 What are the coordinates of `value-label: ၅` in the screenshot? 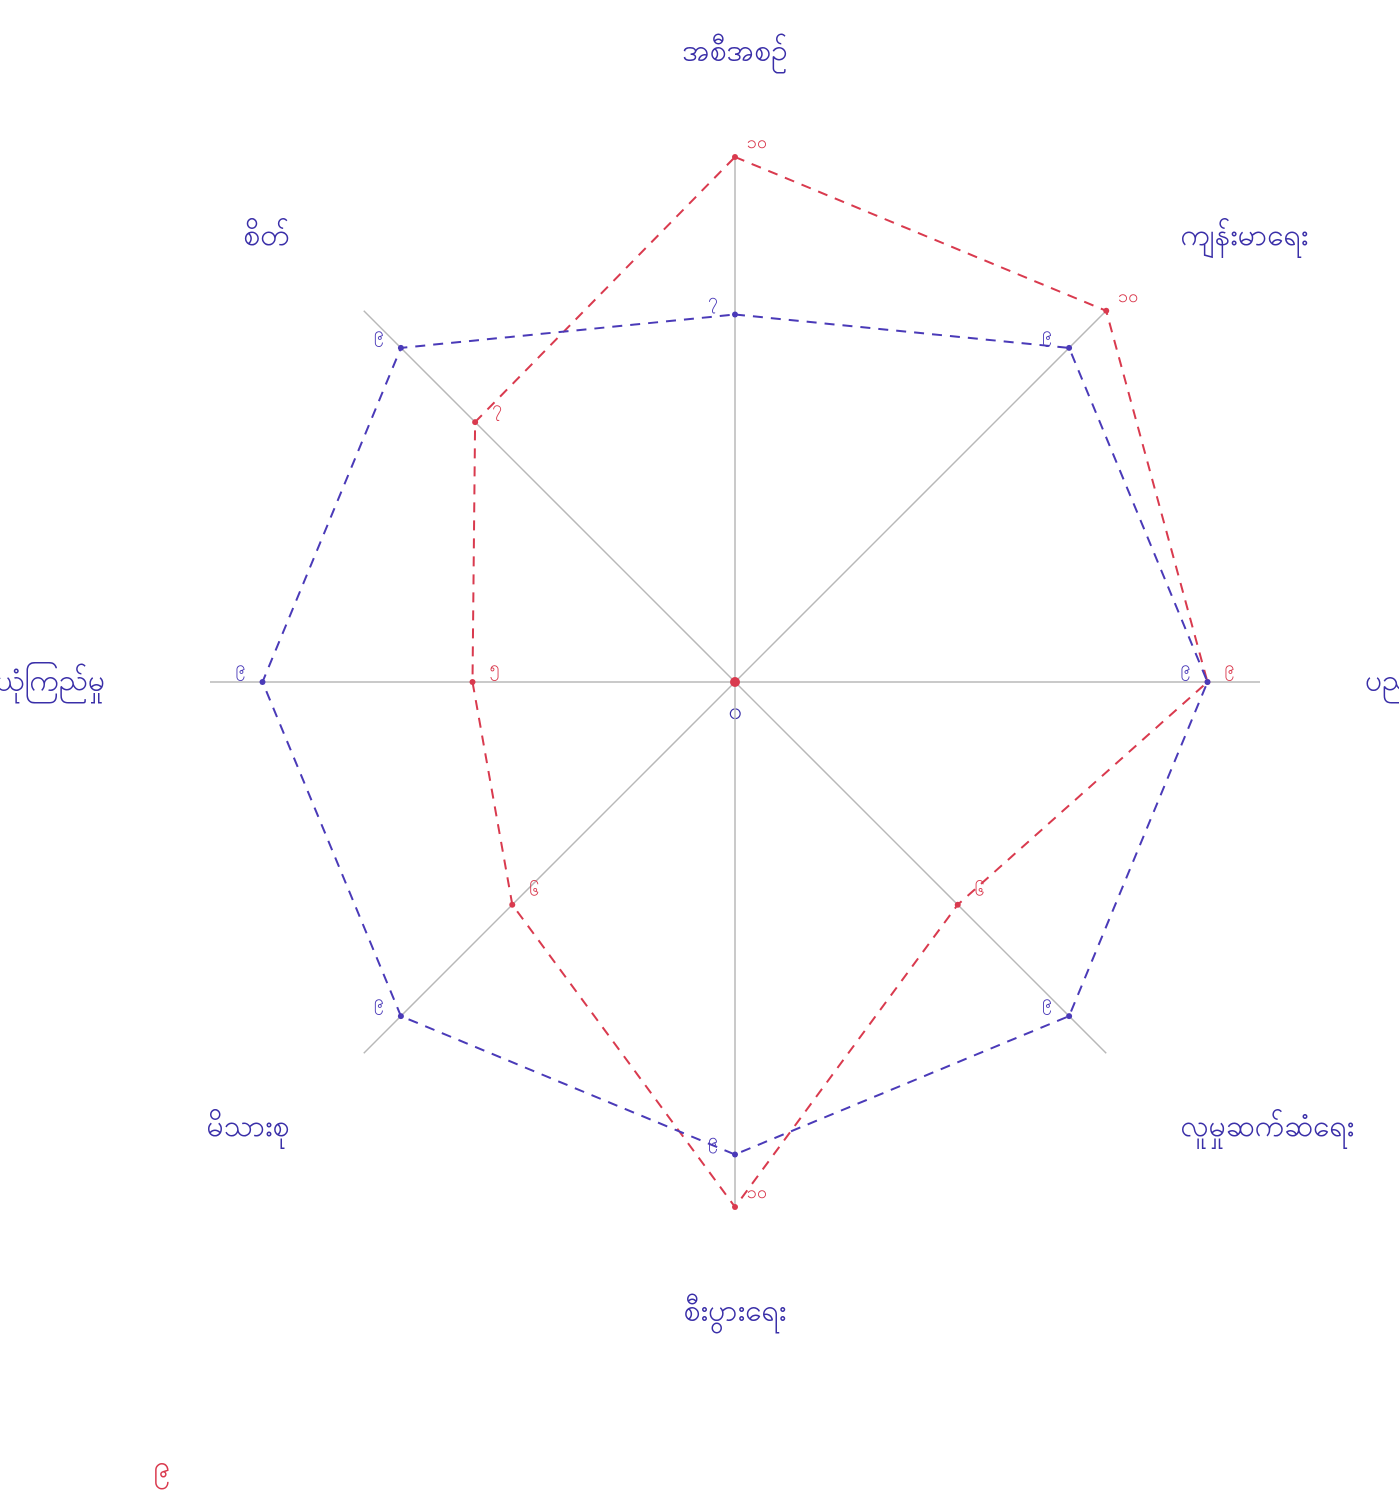 It's located at (494, 669).